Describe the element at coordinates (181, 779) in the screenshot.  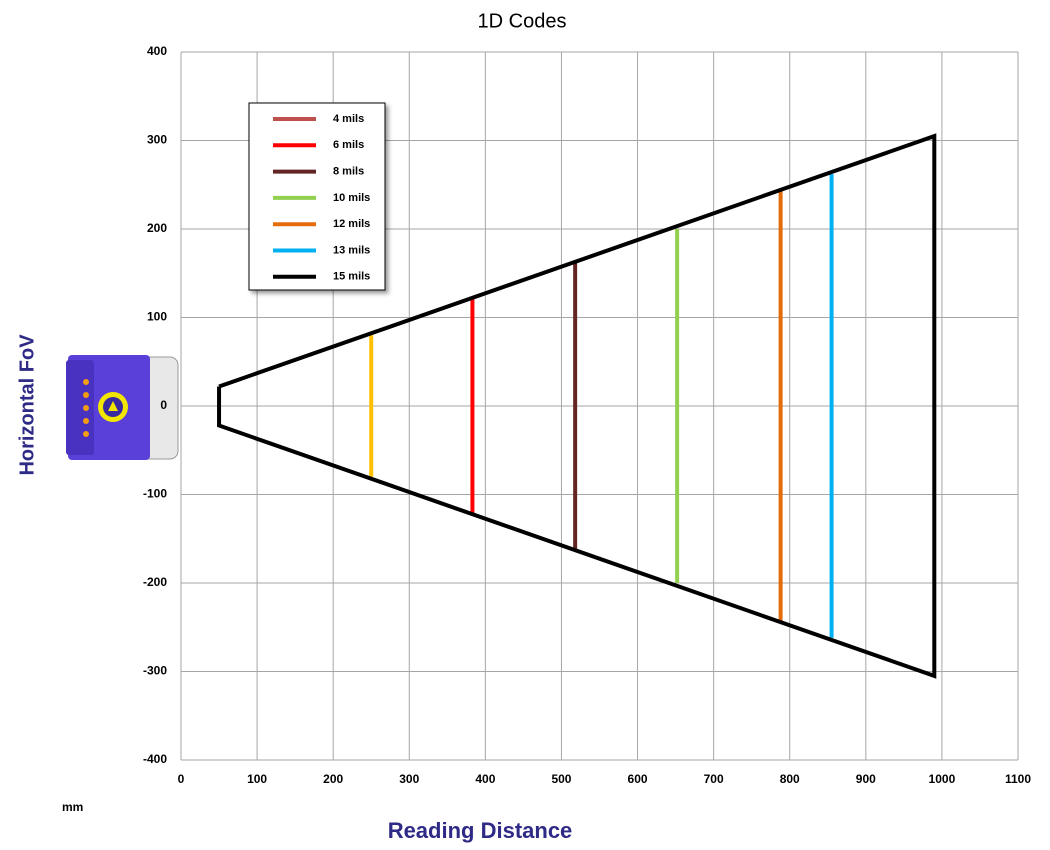
I see `x-tick-label: 0` at that location.